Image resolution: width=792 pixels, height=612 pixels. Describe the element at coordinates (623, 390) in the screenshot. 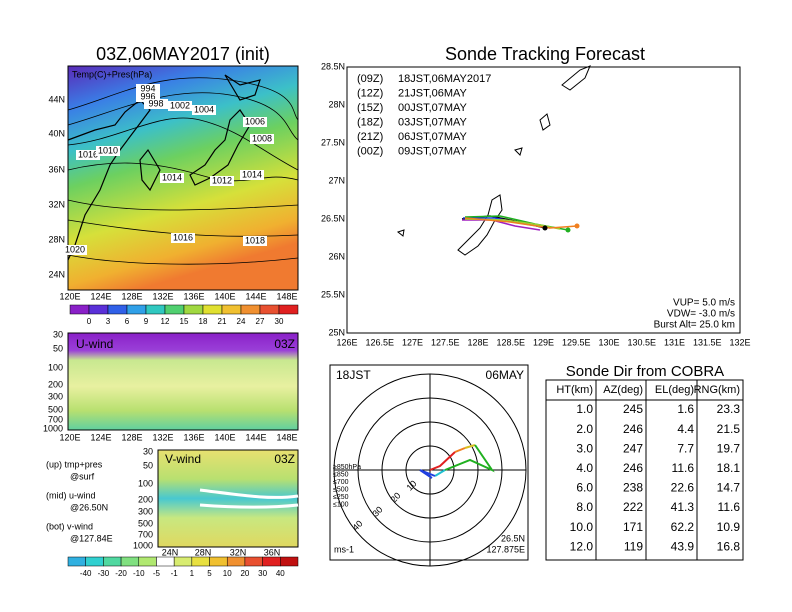

I see `table-header: AZ(deg)` at that location.